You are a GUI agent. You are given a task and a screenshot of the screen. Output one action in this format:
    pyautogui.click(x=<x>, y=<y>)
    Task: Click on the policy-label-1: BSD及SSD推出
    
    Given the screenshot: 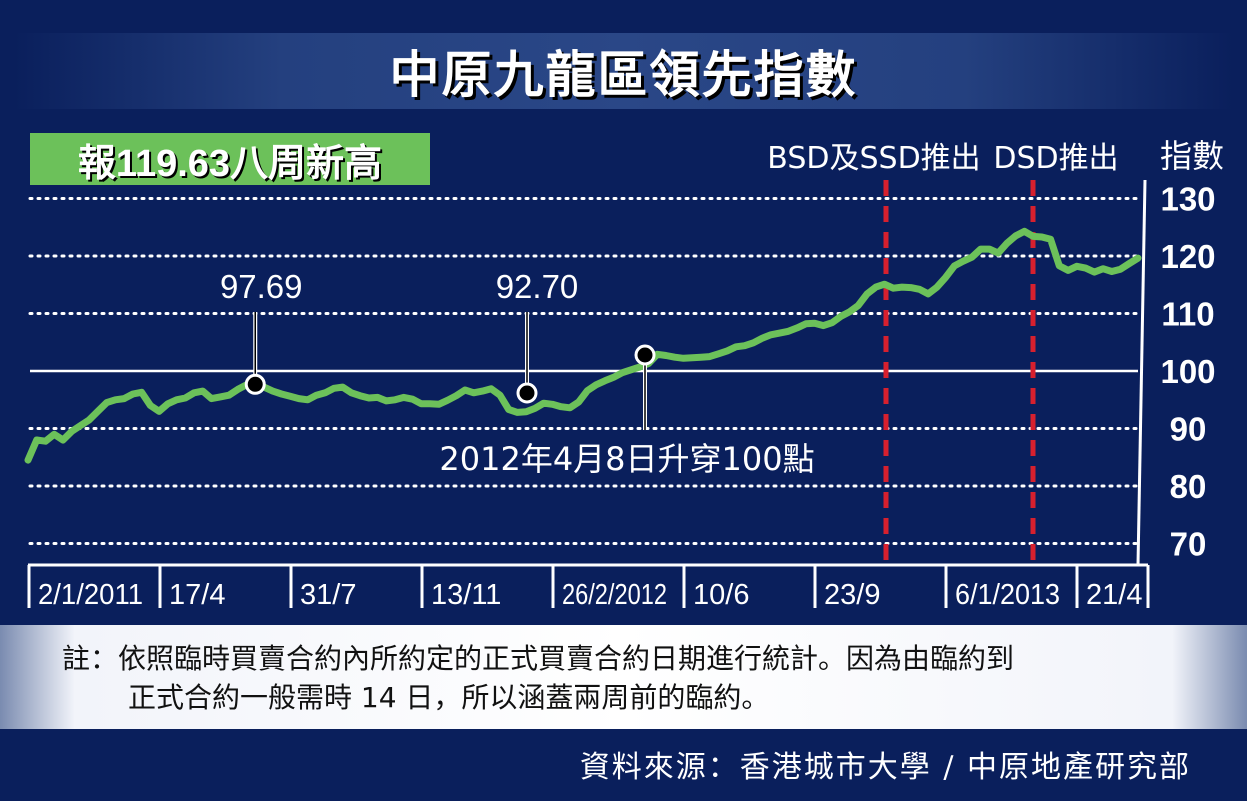 What is the action you would take?
    pyautogui.click(x=873, y=158)
    